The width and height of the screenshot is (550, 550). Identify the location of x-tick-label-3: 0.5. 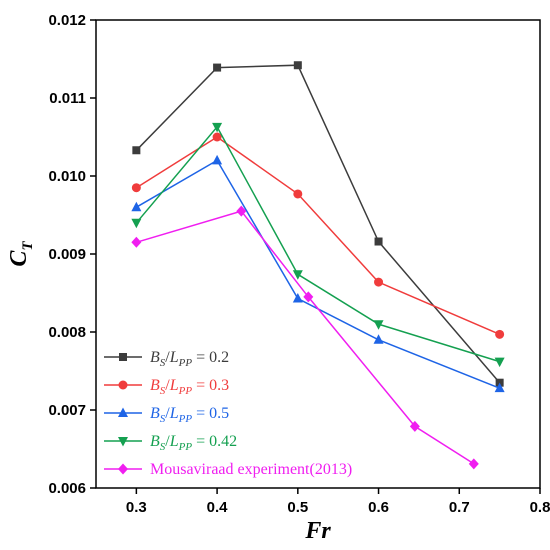
(297, 507).